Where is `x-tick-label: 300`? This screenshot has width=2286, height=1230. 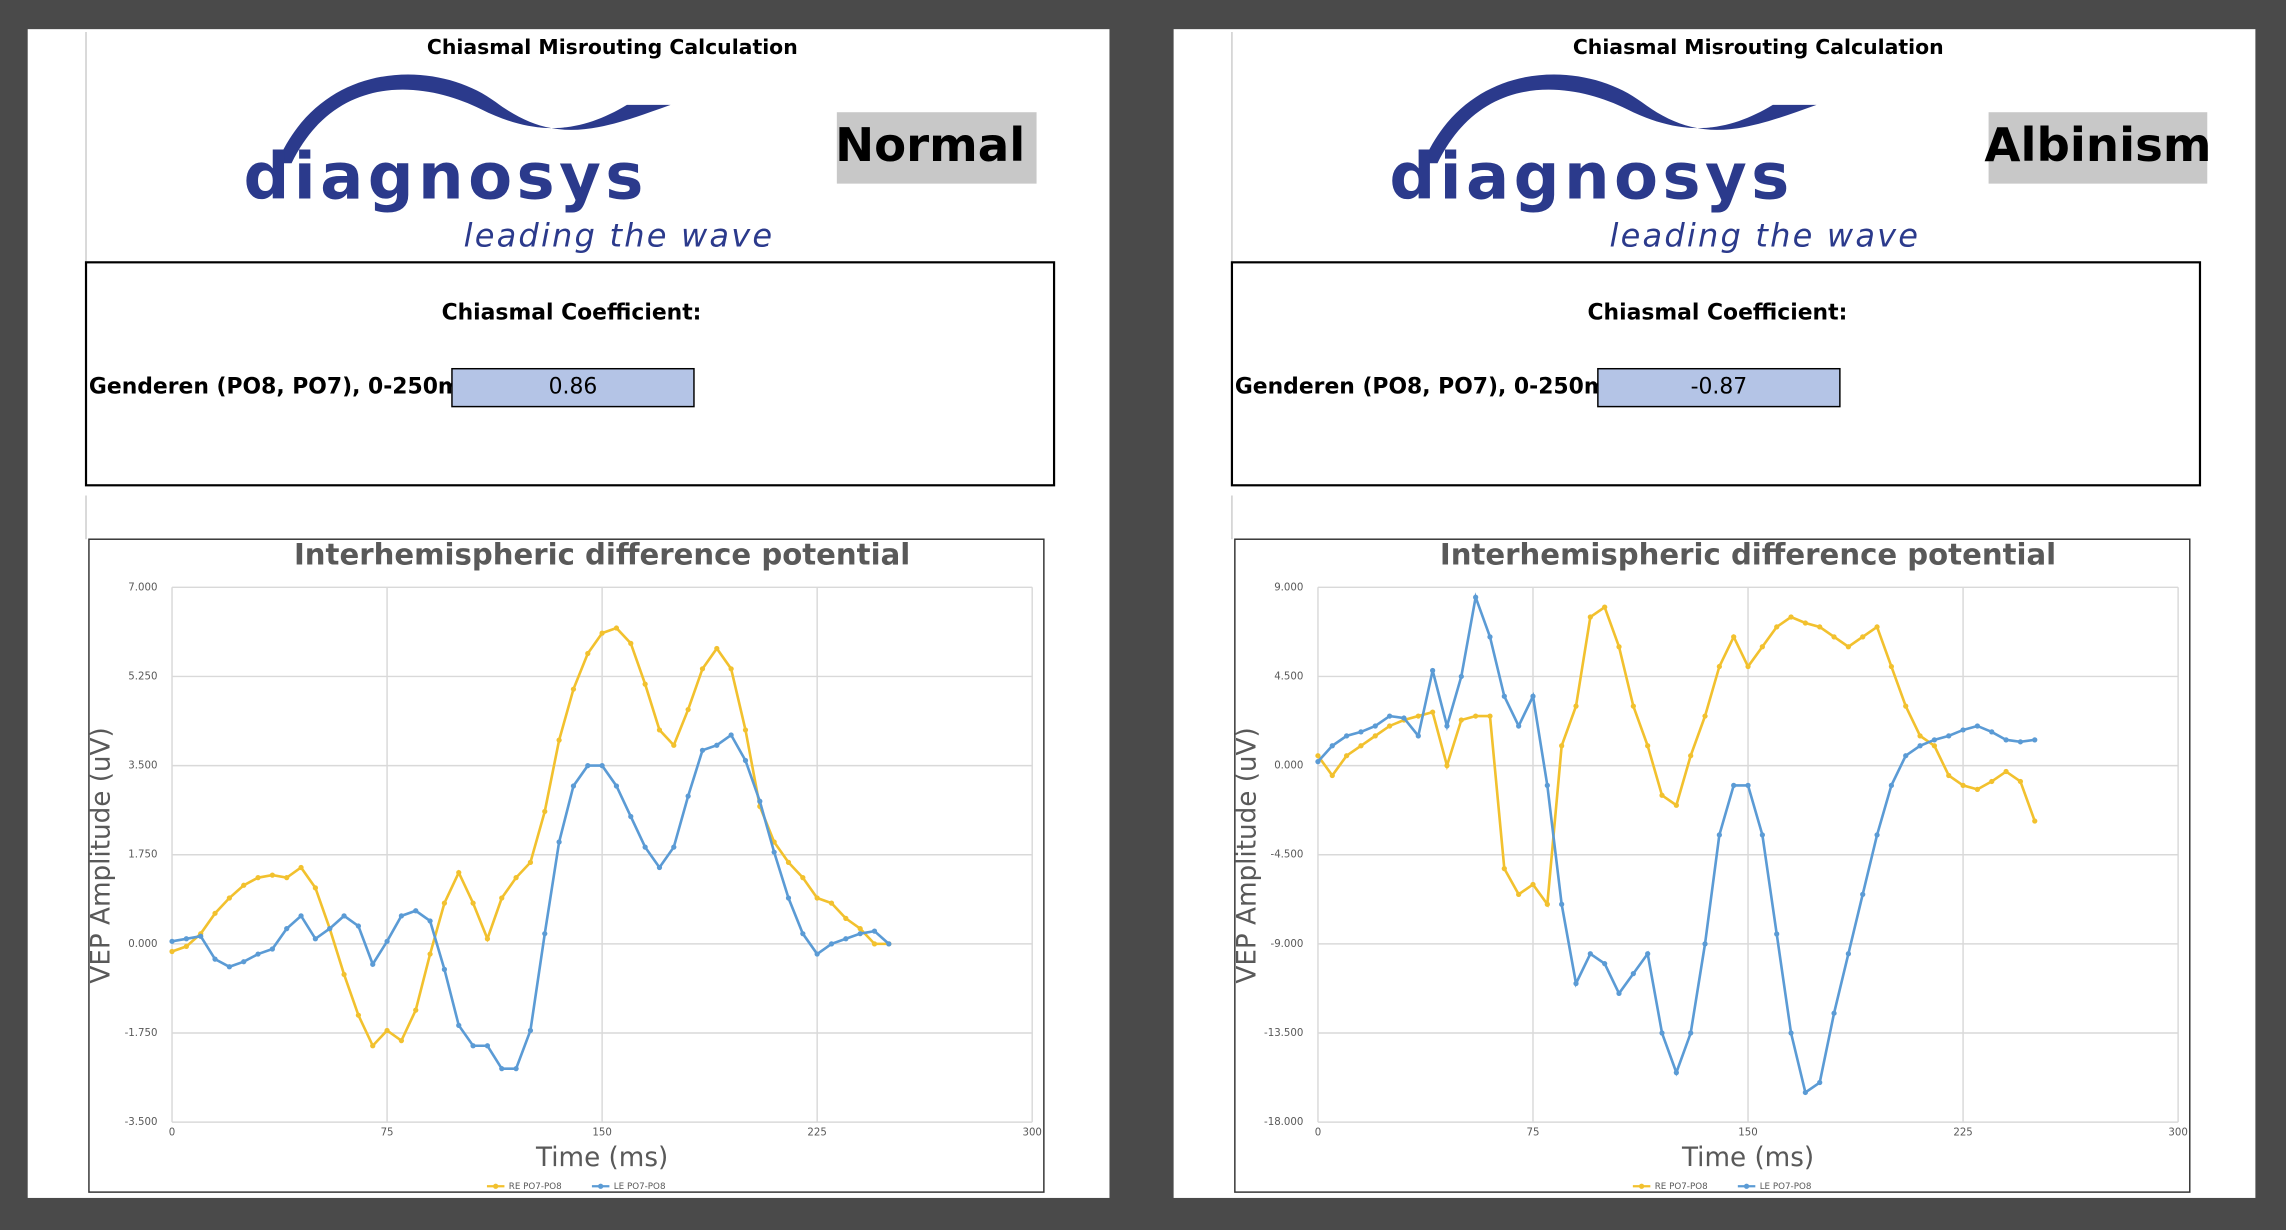 x-tick-label: 300 is located at coordinates (2177, 1132).